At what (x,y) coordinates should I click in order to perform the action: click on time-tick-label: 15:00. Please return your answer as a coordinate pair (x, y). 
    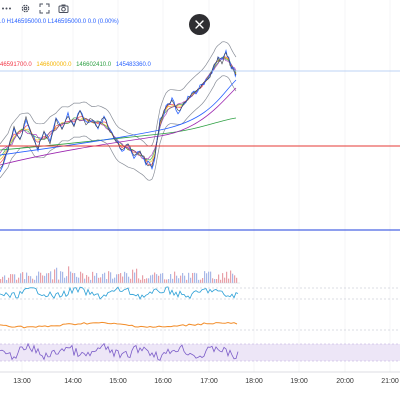
    Looking at the image, I should click on (118, 381).